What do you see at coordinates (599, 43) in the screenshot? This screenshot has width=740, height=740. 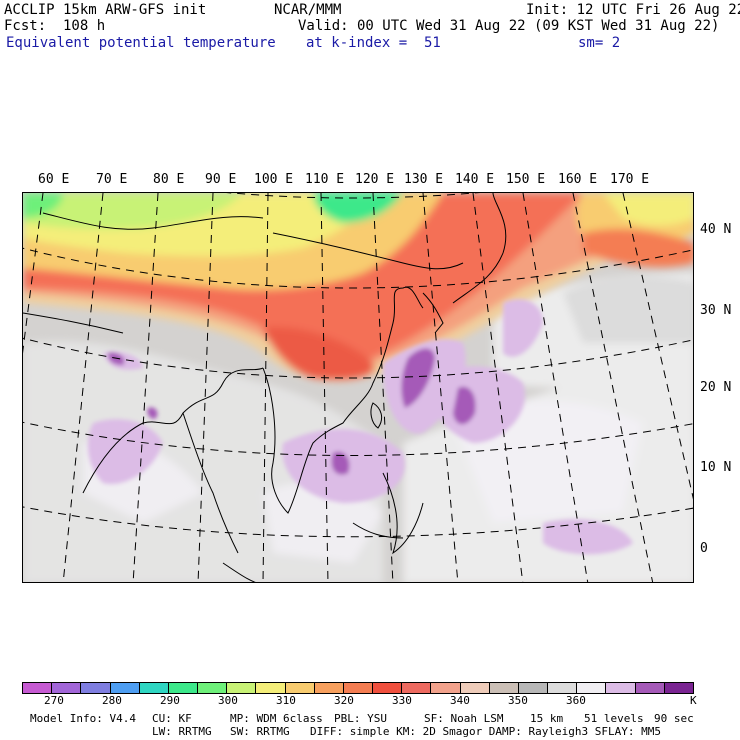 I see `smoothing: sm= 2` at bounding box center [599, 43].